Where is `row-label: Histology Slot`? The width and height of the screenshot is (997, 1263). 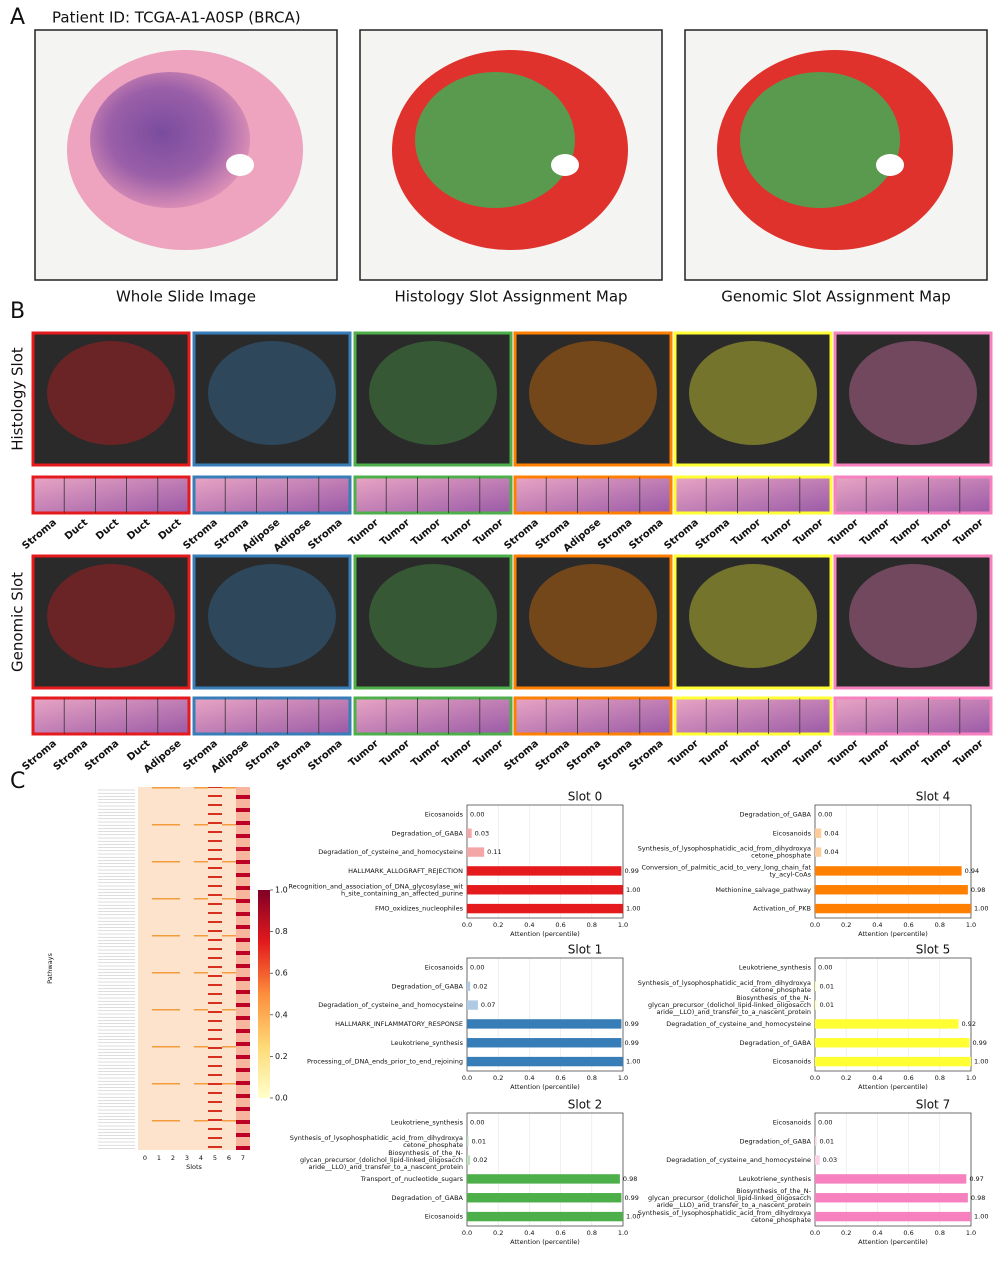 row-label: Histology Slot is located at coordinates (18, 399).